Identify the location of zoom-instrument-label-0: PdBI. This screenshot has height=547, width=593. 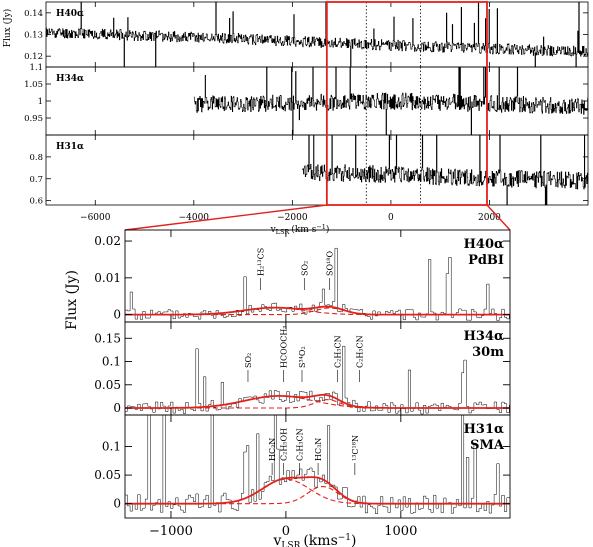
(486, 260).